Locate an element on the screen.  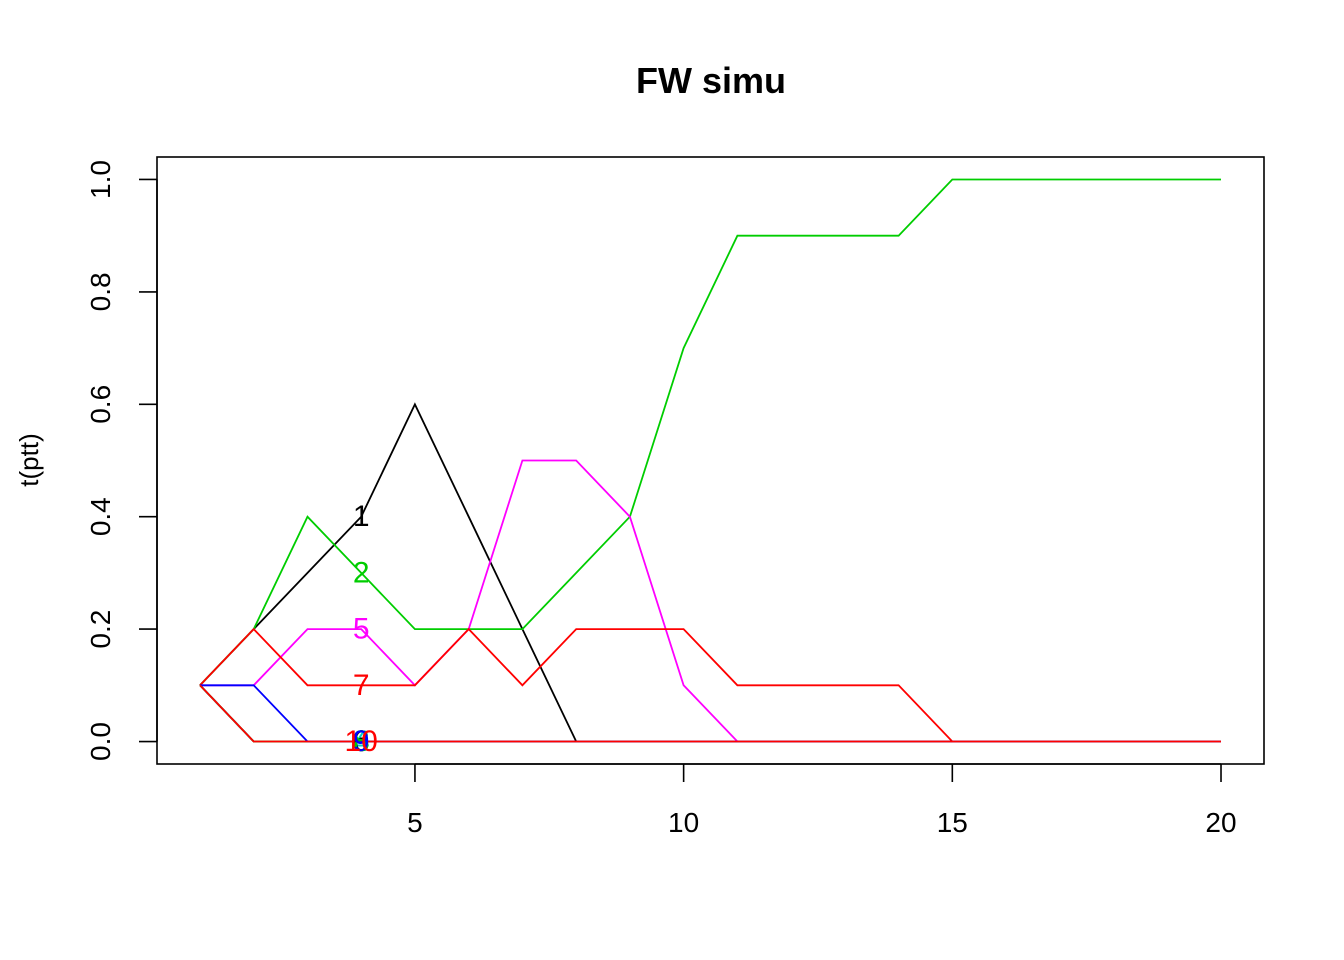
series-label-1: 1 is located at coordinates (361, 516).